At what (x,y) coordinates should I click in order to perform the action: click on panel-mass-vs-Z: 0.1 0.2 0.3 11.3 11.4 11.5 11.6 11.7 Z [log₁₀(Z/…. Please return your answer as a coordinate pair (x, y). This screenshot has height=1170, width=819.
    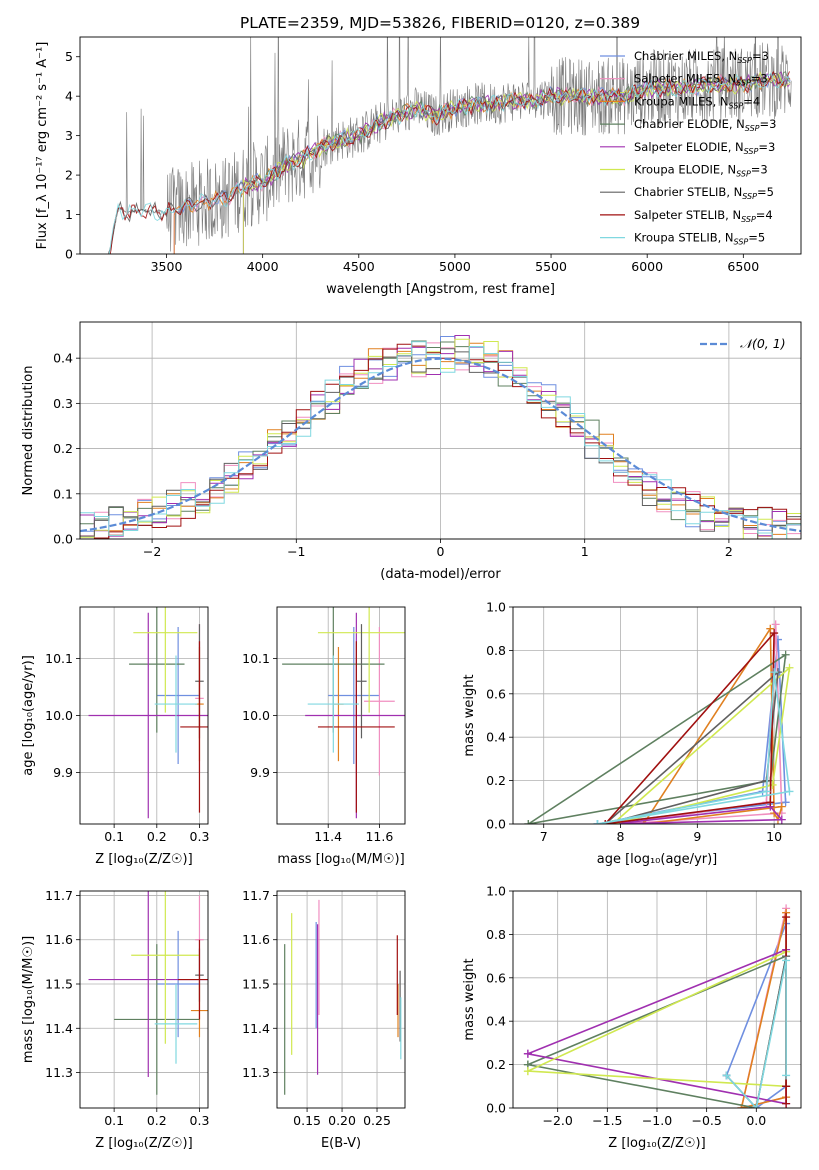
    Looking at the image, I should click on (115, 1019).